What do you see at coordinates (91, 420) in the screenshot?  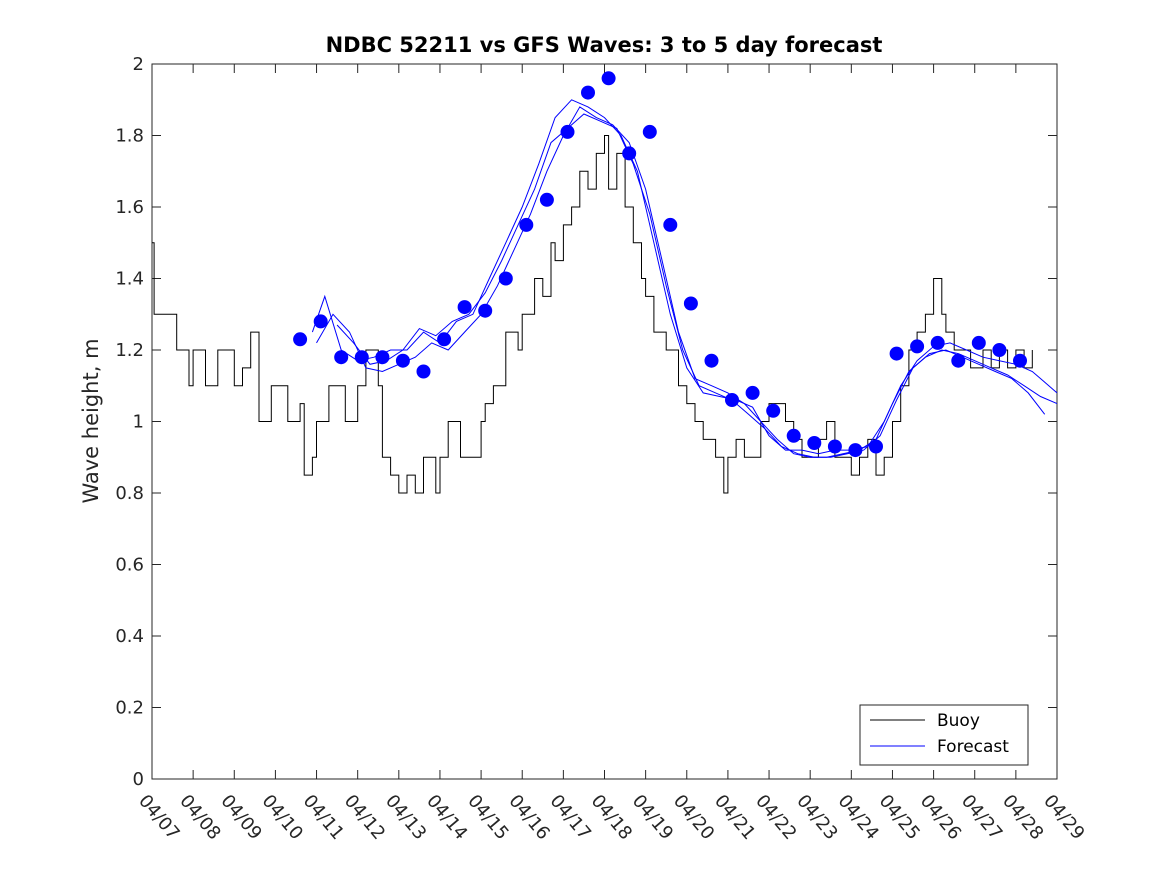 I see `y-axis-label: Wave height, m` at bounding box center [91, 420].